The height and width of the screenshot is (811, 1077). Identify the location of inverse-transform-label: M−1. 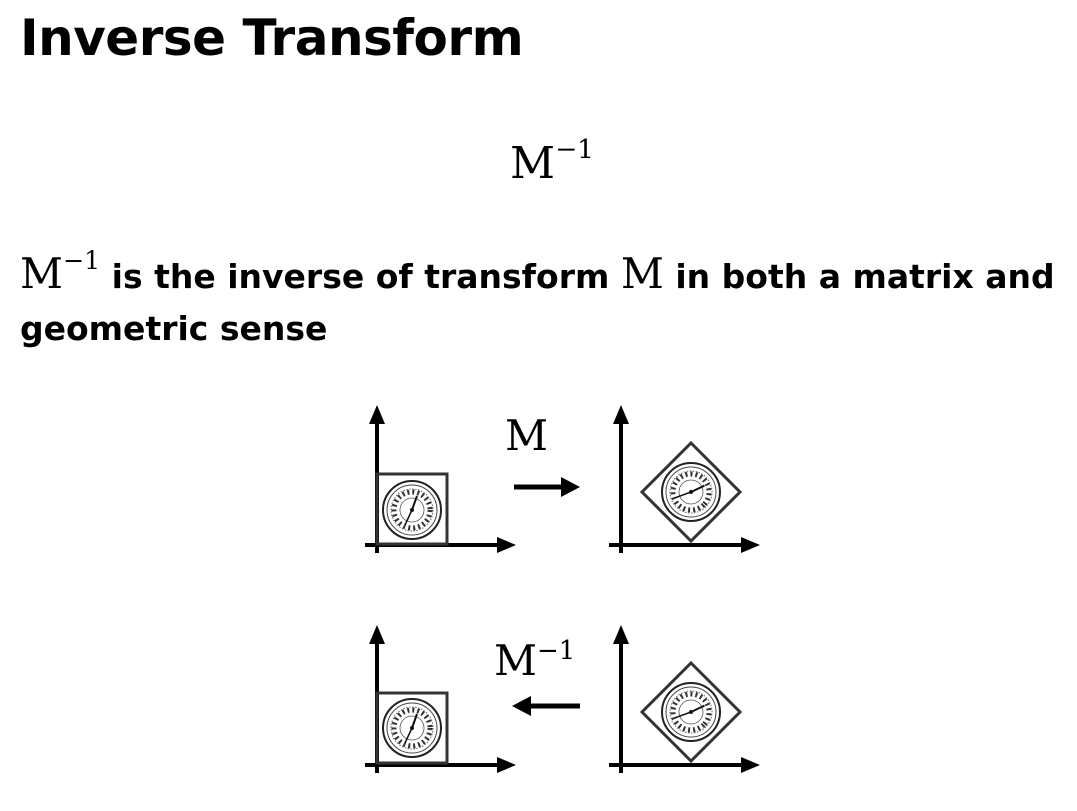
(534, 660).